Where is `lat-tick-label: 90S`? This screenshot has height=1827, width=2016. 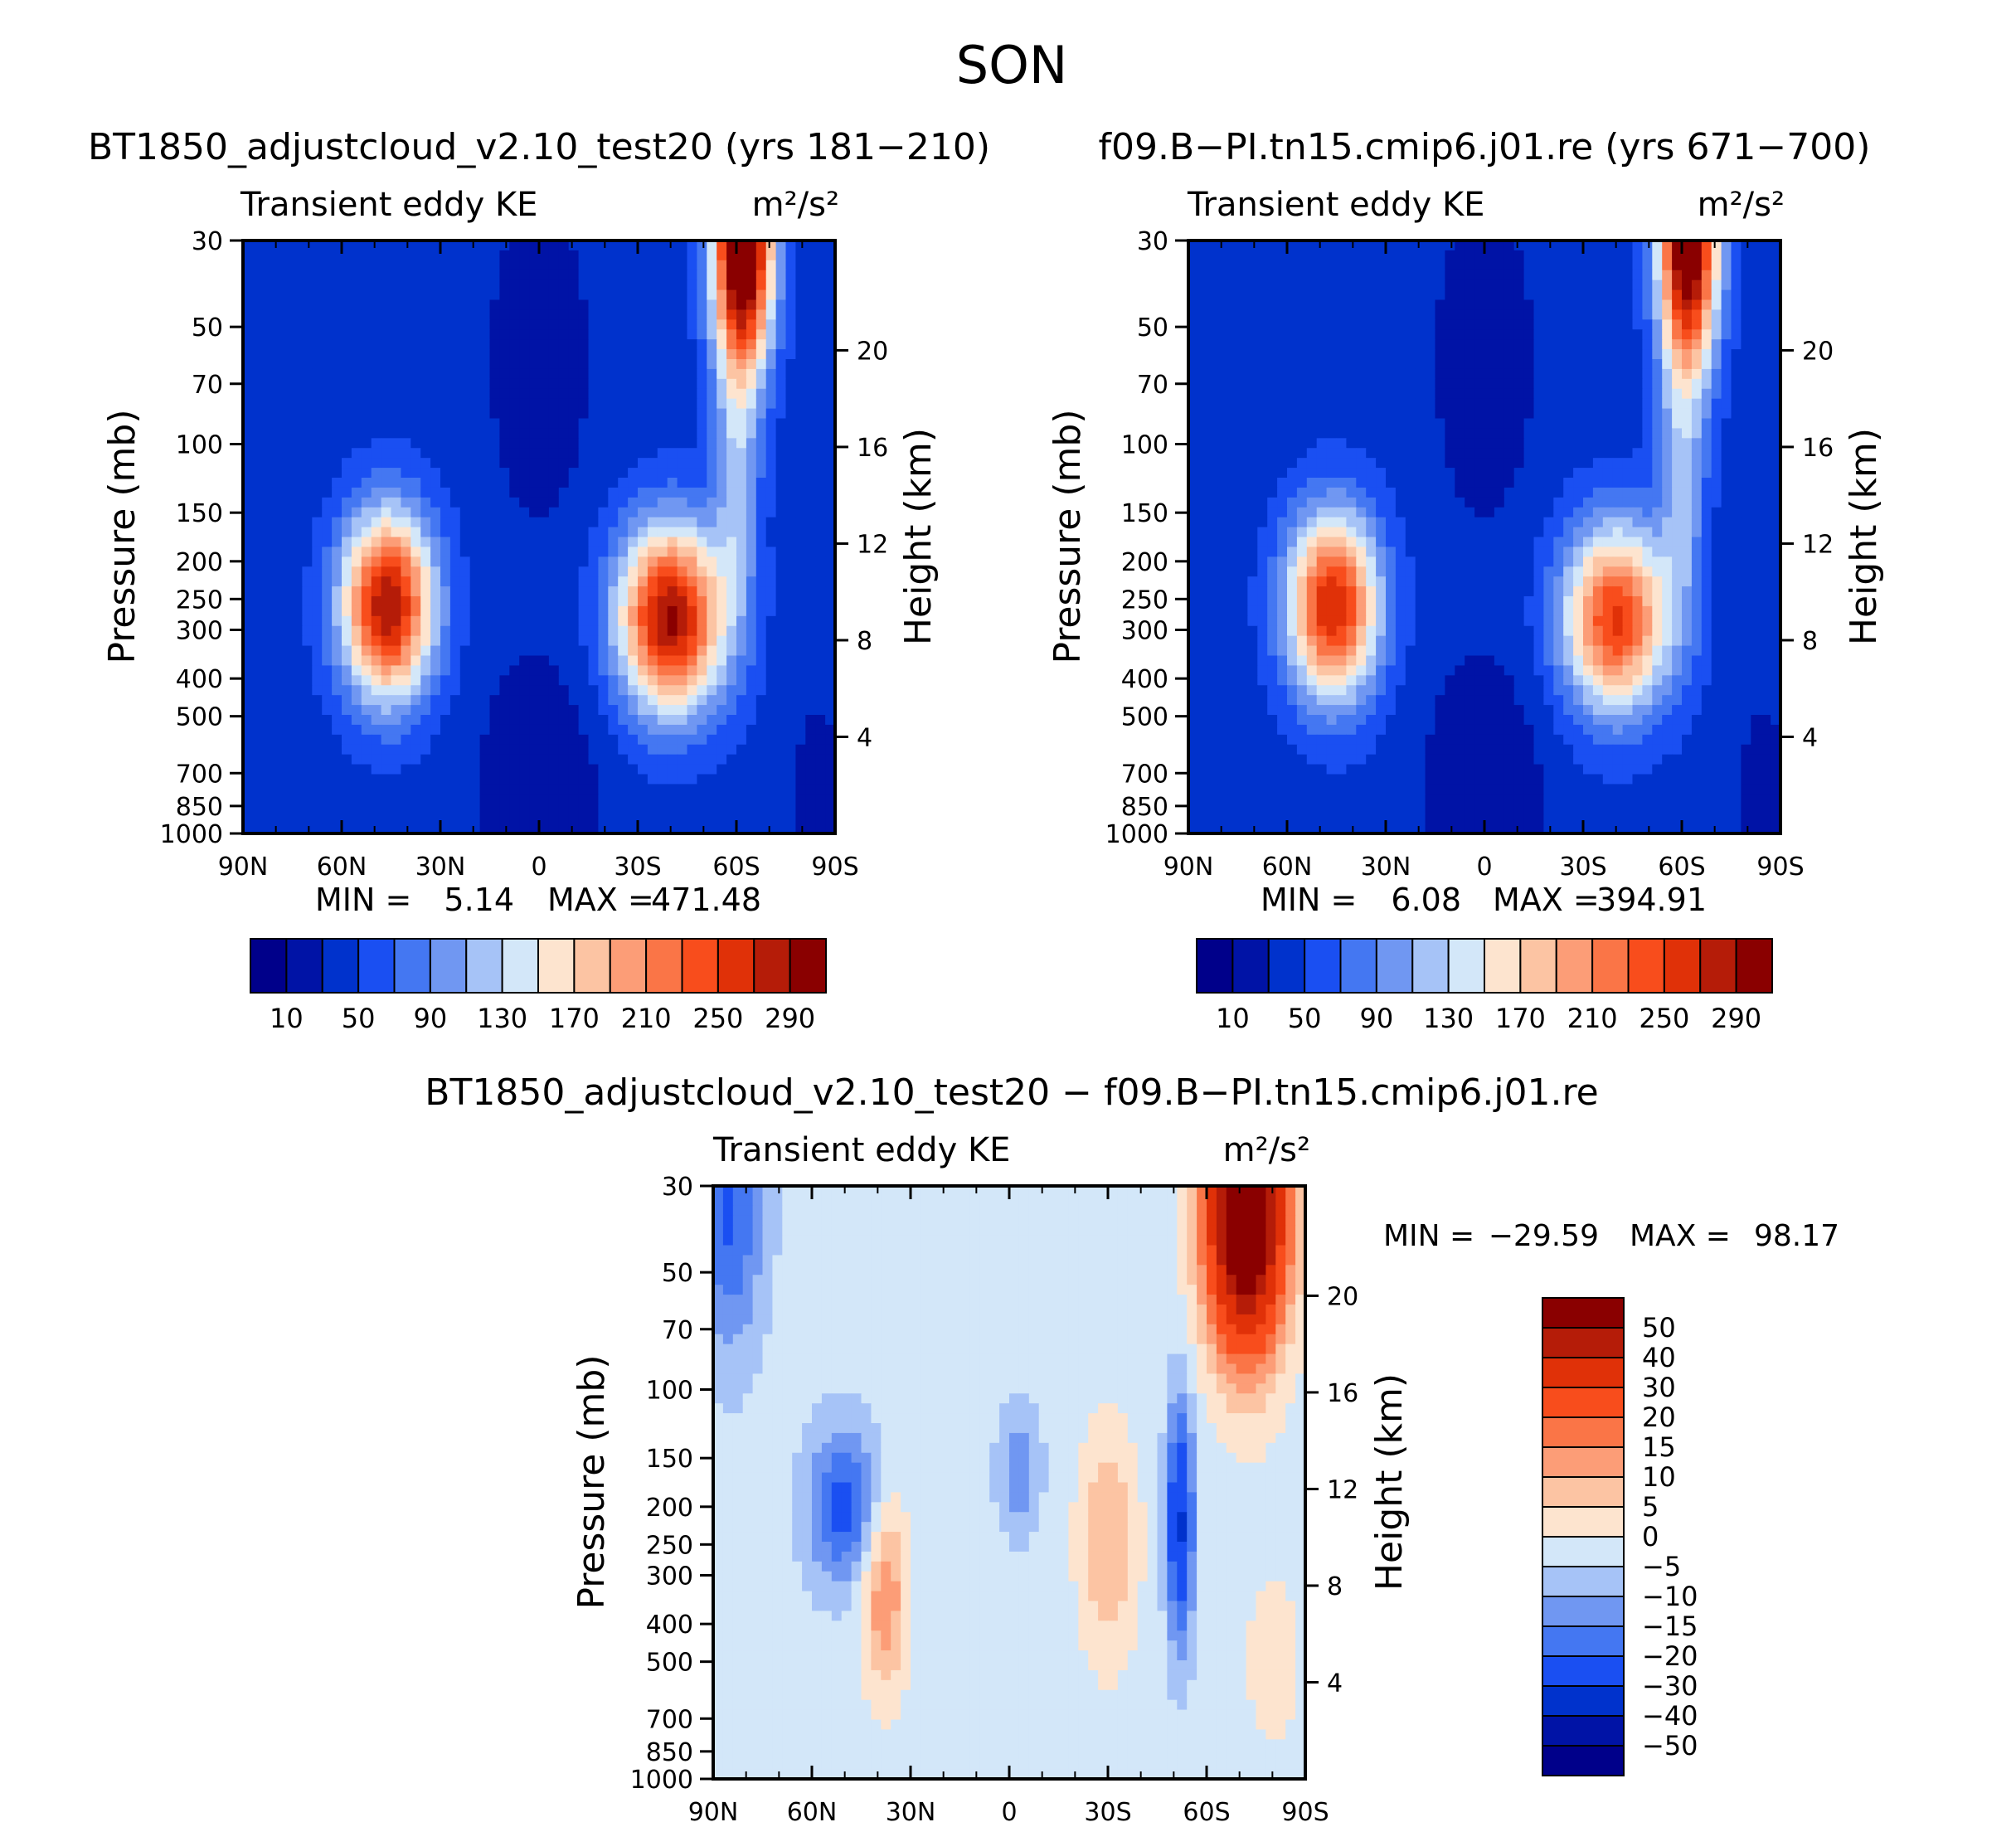
lat-tick-label: 90S is located at coordinates (834, 867).